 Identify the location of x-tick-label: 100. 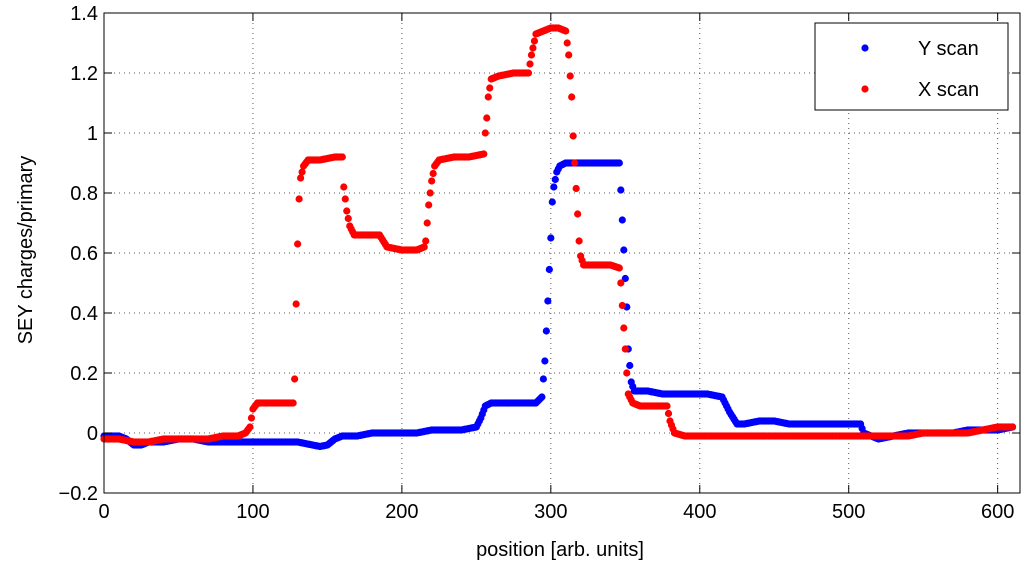
(252, 512).